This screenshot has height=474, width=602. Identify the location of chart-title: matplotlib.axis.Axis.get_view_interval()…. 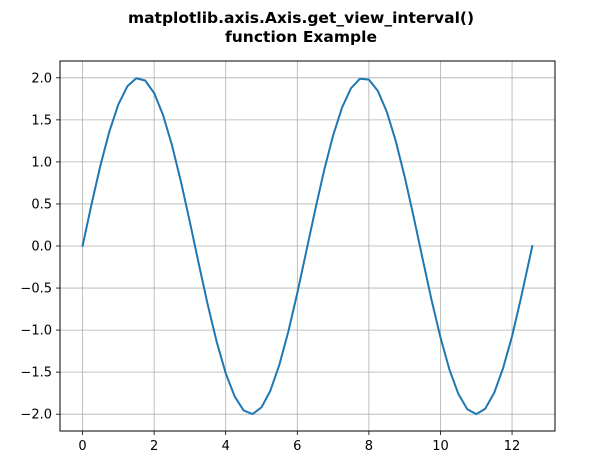
(301, 28).